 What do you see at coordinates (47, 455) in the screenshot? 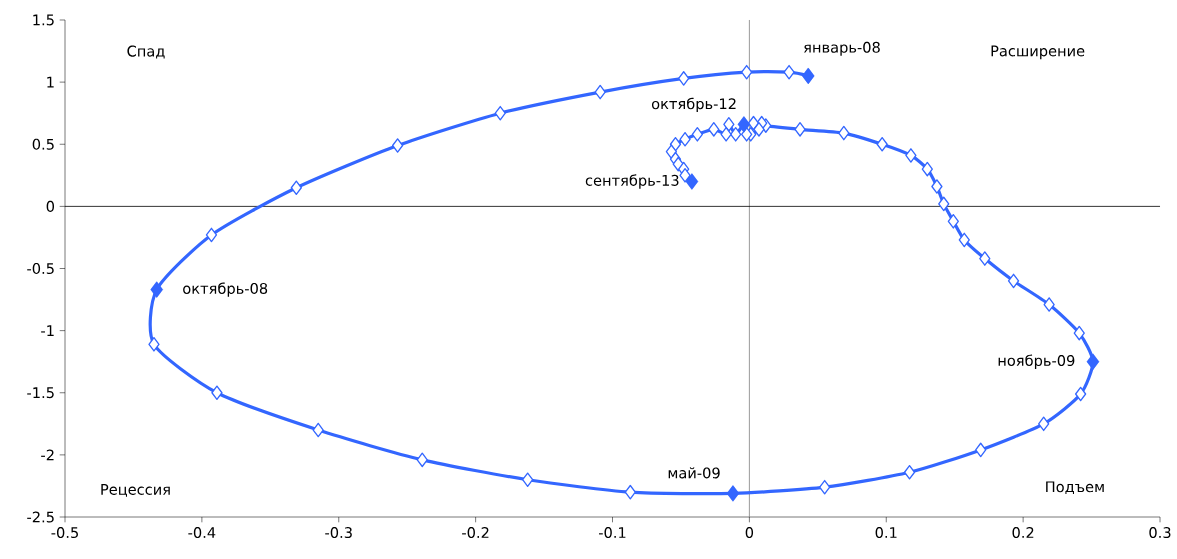
I see `y-tick-label: -2` at bounding box center [47, 455].